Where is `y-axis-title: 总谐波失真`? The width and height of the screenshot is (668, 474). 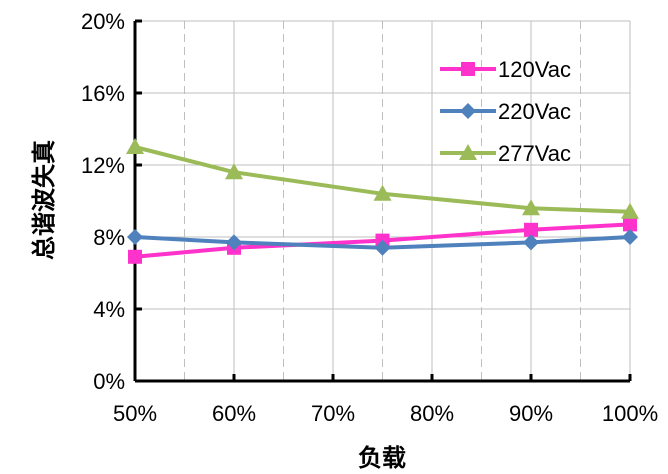 y-axis-title: 总谐波失真 is located at coordinates (44, 200).